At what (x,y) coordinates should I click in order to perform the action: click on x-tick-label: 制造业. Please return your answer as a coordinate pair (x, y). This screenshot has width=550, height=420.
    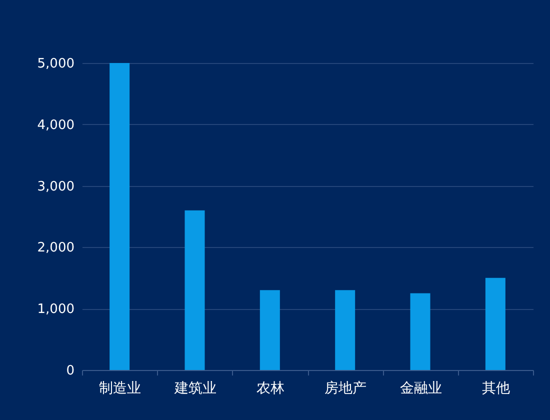
    Looking at the image, I should click on (120, 388).